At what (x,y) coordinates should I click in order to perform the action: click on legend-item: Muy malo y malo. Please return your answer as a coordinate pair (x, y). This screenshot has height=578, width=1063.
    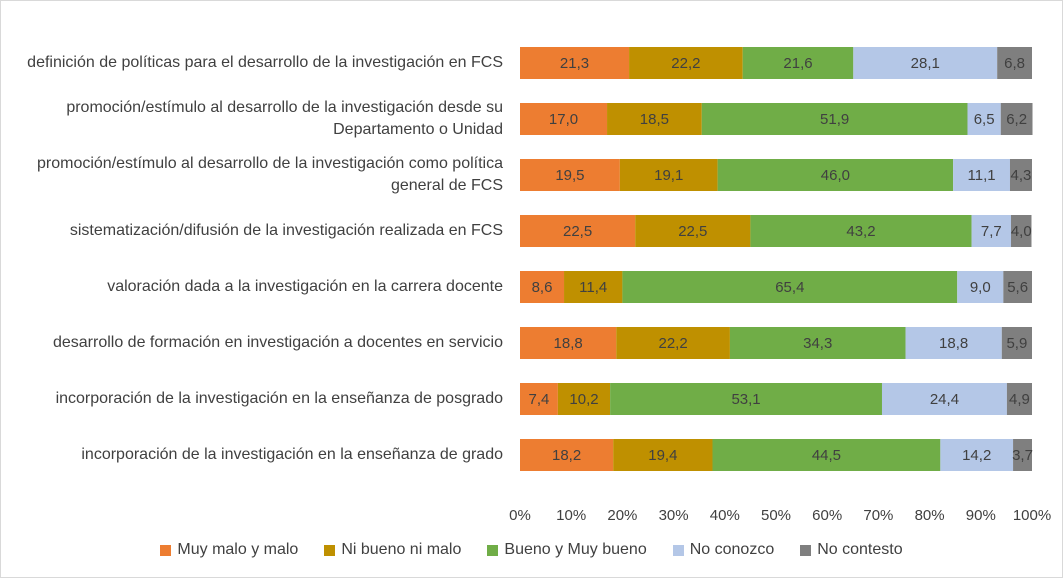
    Looking at the image, I should click on (229, 550).